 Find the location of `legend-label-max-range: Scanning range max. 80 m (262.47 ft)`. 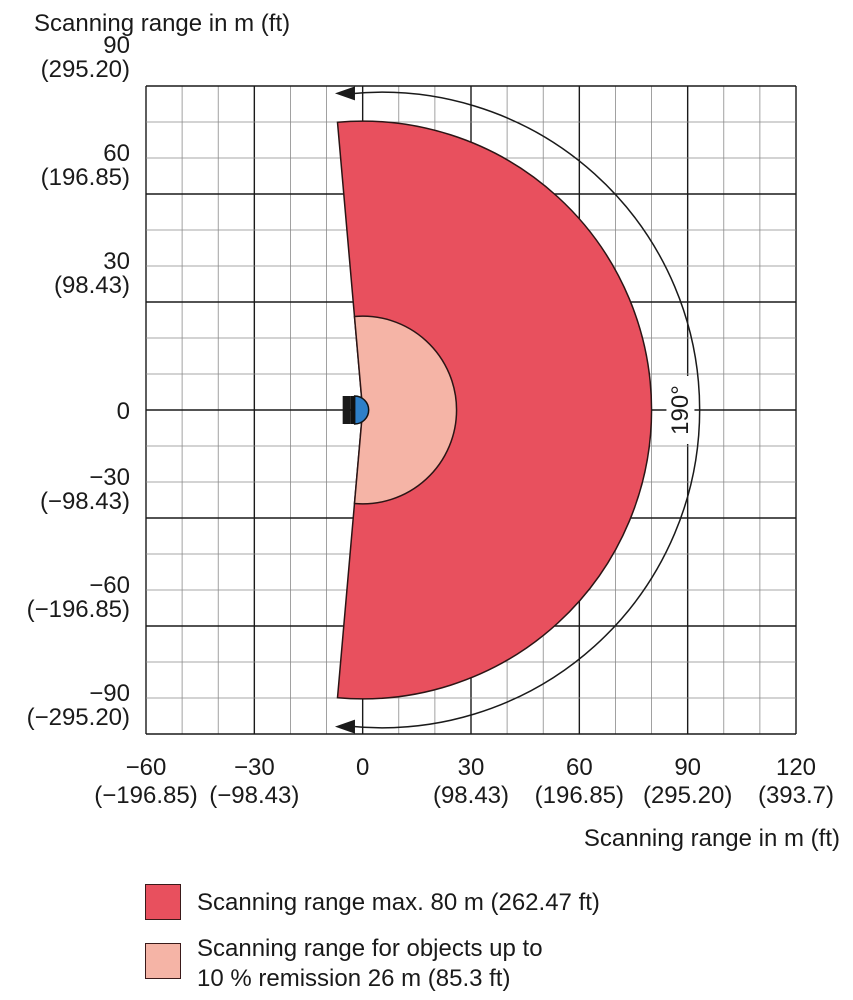

legend-label-max-range: Scanning range max. 80 m (262.47 ft) is located at coordinates (398, 902).